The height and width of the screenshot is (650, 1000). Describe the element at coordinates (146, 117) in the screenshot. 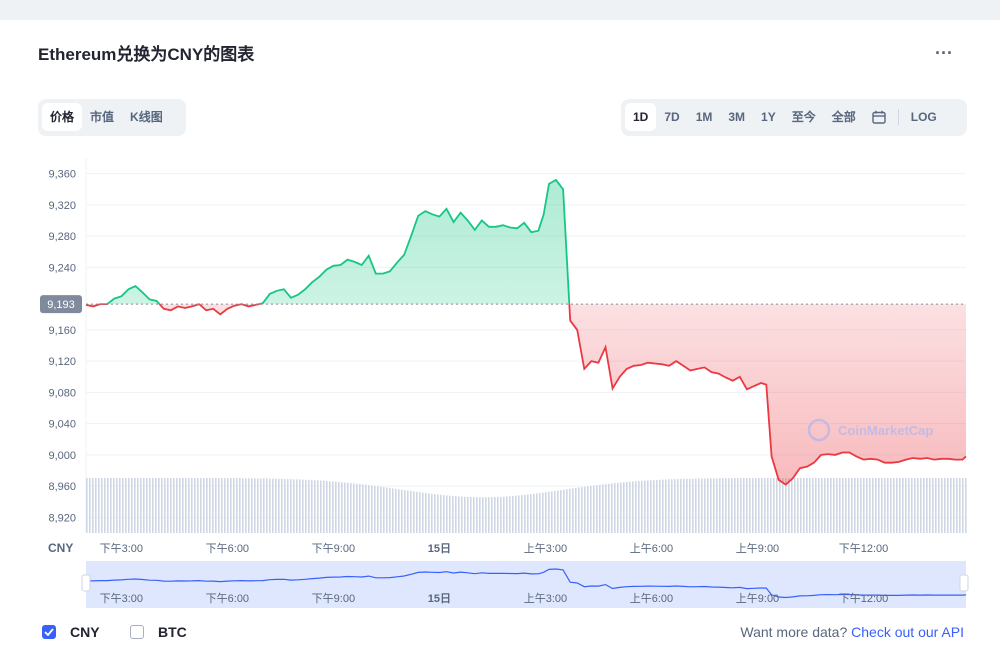

I see `tab-candlestick: K线图` at that location.